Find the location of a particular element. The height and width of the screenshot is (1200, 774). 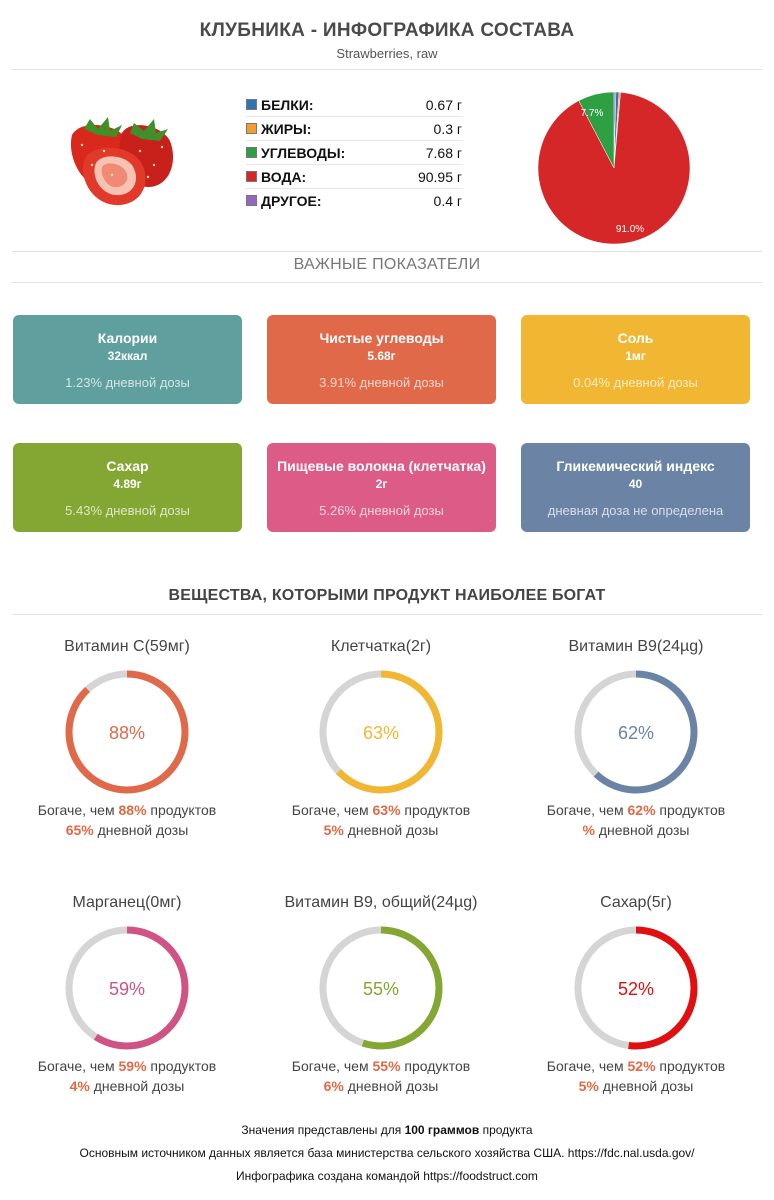

card-calories: Калории 32ккал 1.23% дневной дозы is located at coordinates (127, 359).